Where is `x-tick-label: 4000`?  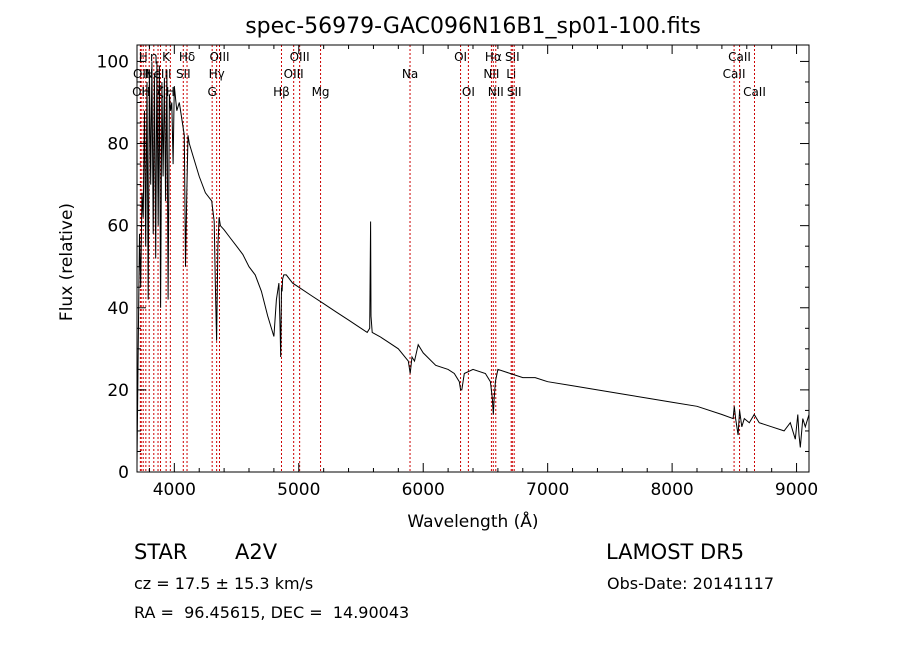 x-tick-label: 4000 is located at coordinates (174, 490).